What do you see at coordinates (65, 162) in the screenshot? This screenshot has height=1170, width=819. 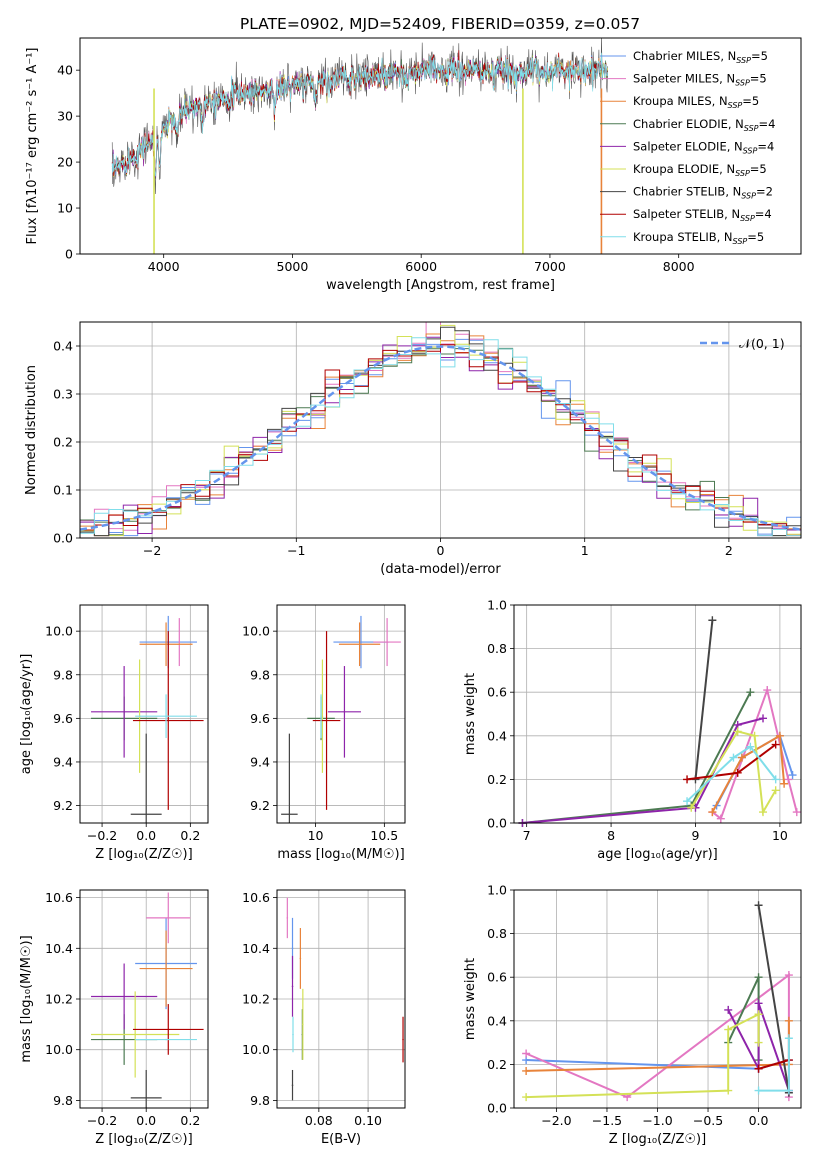 I see `spectrum-ytick-label: 20` at bounding box center [65, 162].